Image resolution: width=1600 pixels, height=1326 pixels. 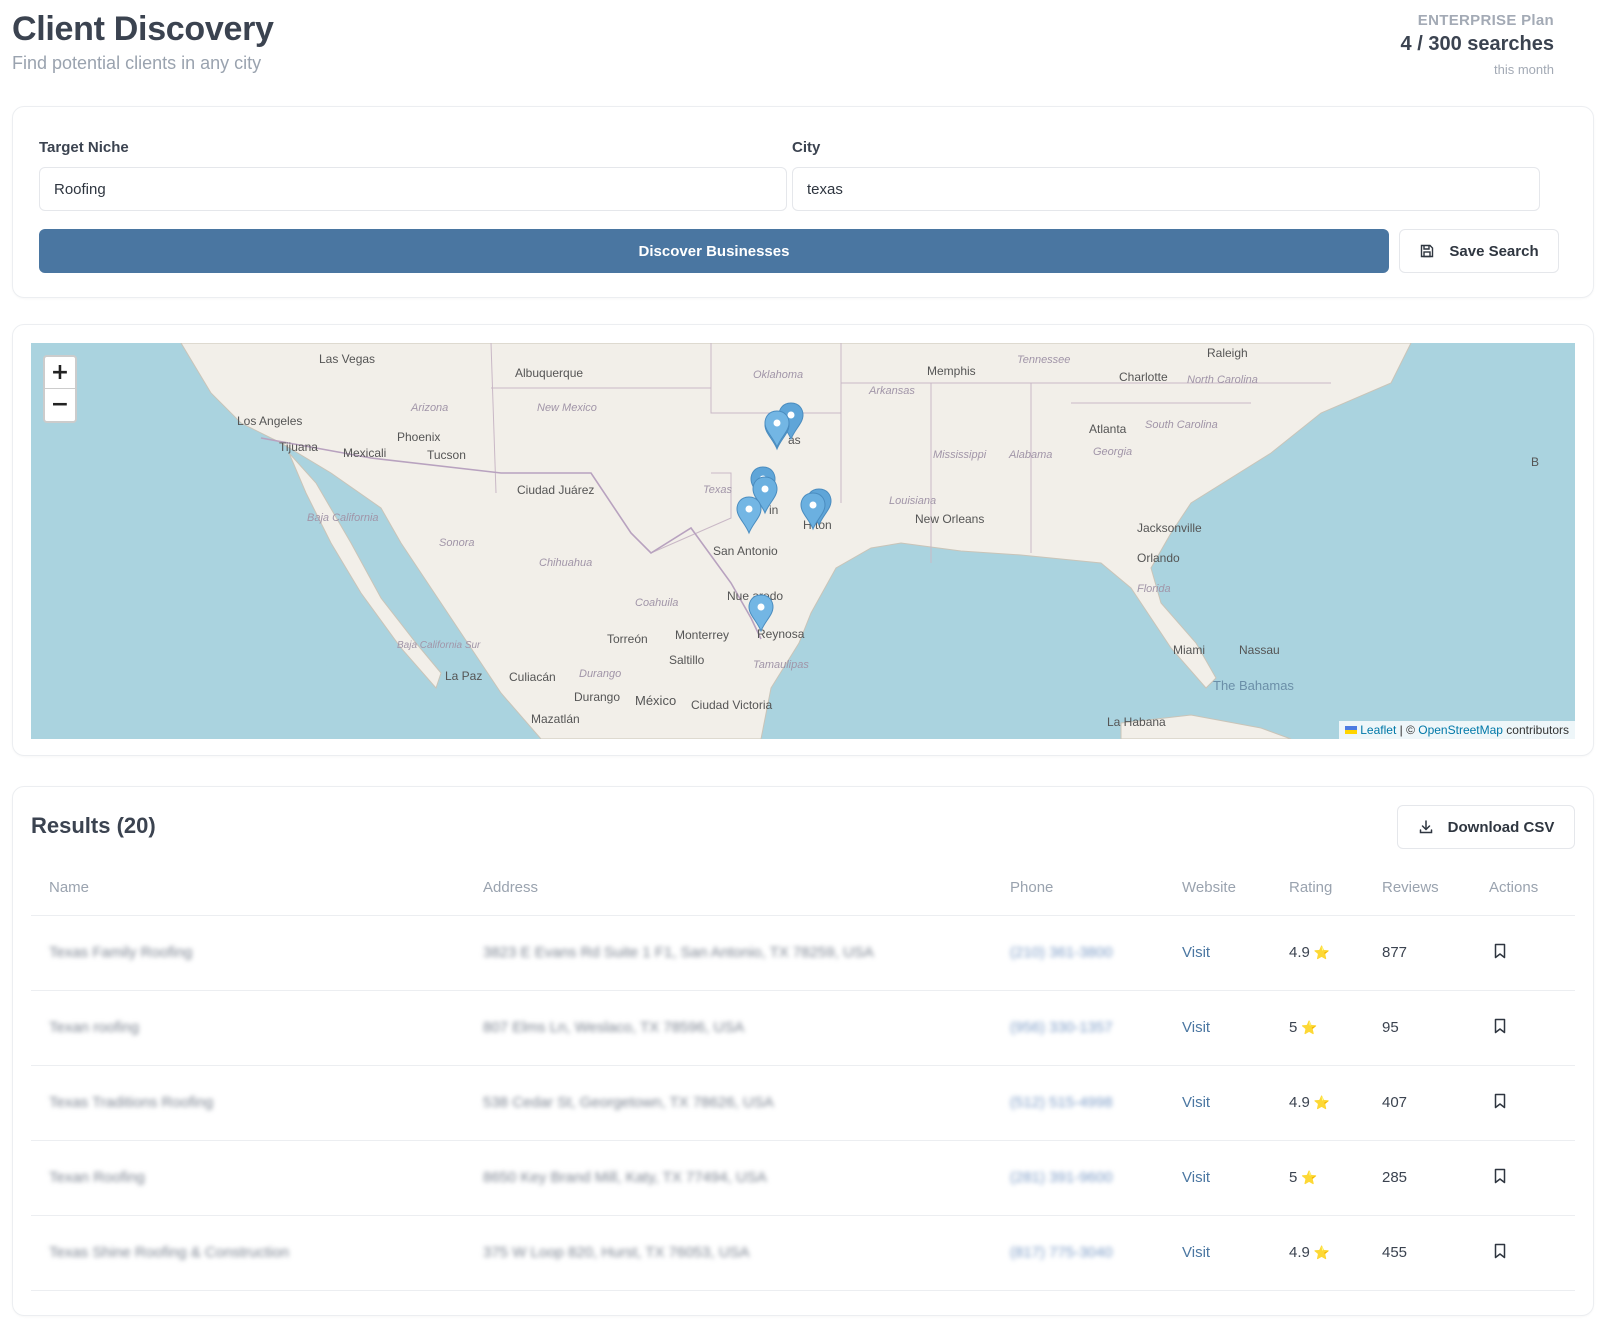 What do you see at coordinates (1169, 528) in the screenshot?
I see `map-label: Jacksonville` at bounding box center [1169, 528].